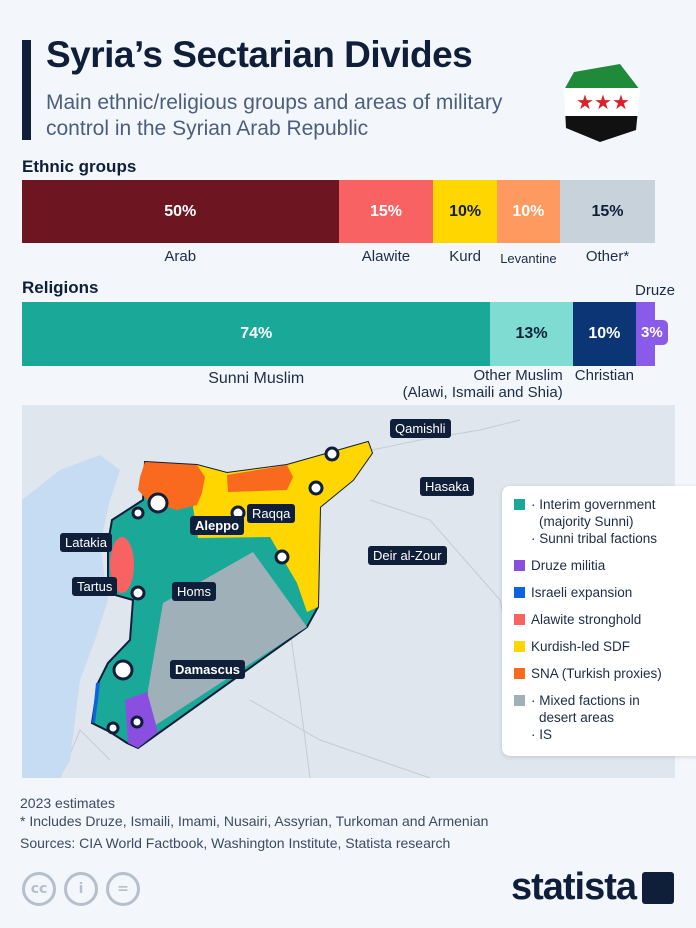 The width and height of the screenshot is (696, 928). I want to click on legend-text: Israeli expansion, so click(582, 592).